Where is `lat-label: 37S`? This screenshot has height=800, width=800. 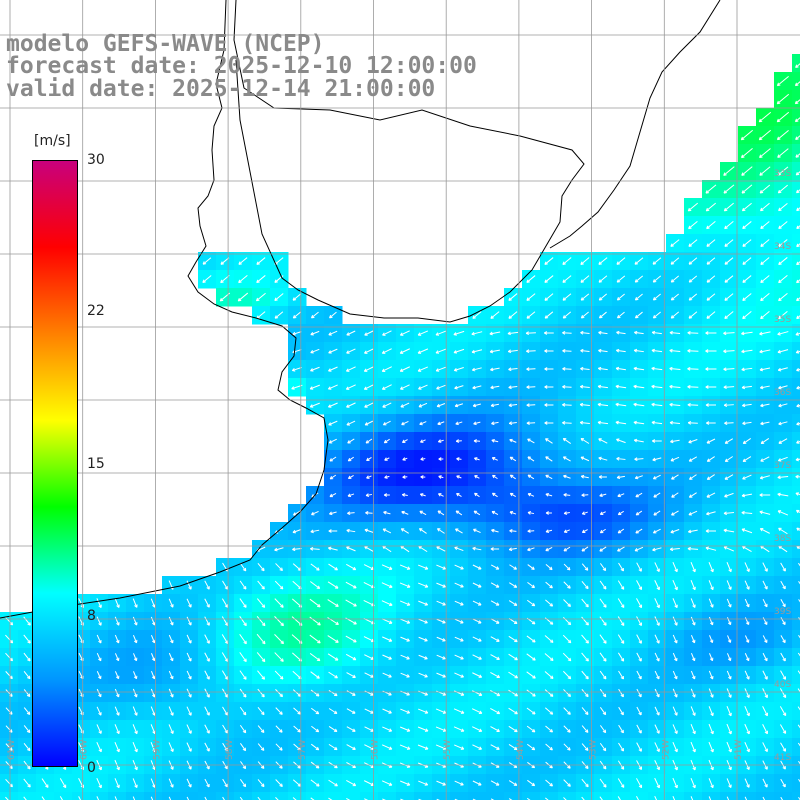 lat-label: 37S is located at coordinates (782, 466).